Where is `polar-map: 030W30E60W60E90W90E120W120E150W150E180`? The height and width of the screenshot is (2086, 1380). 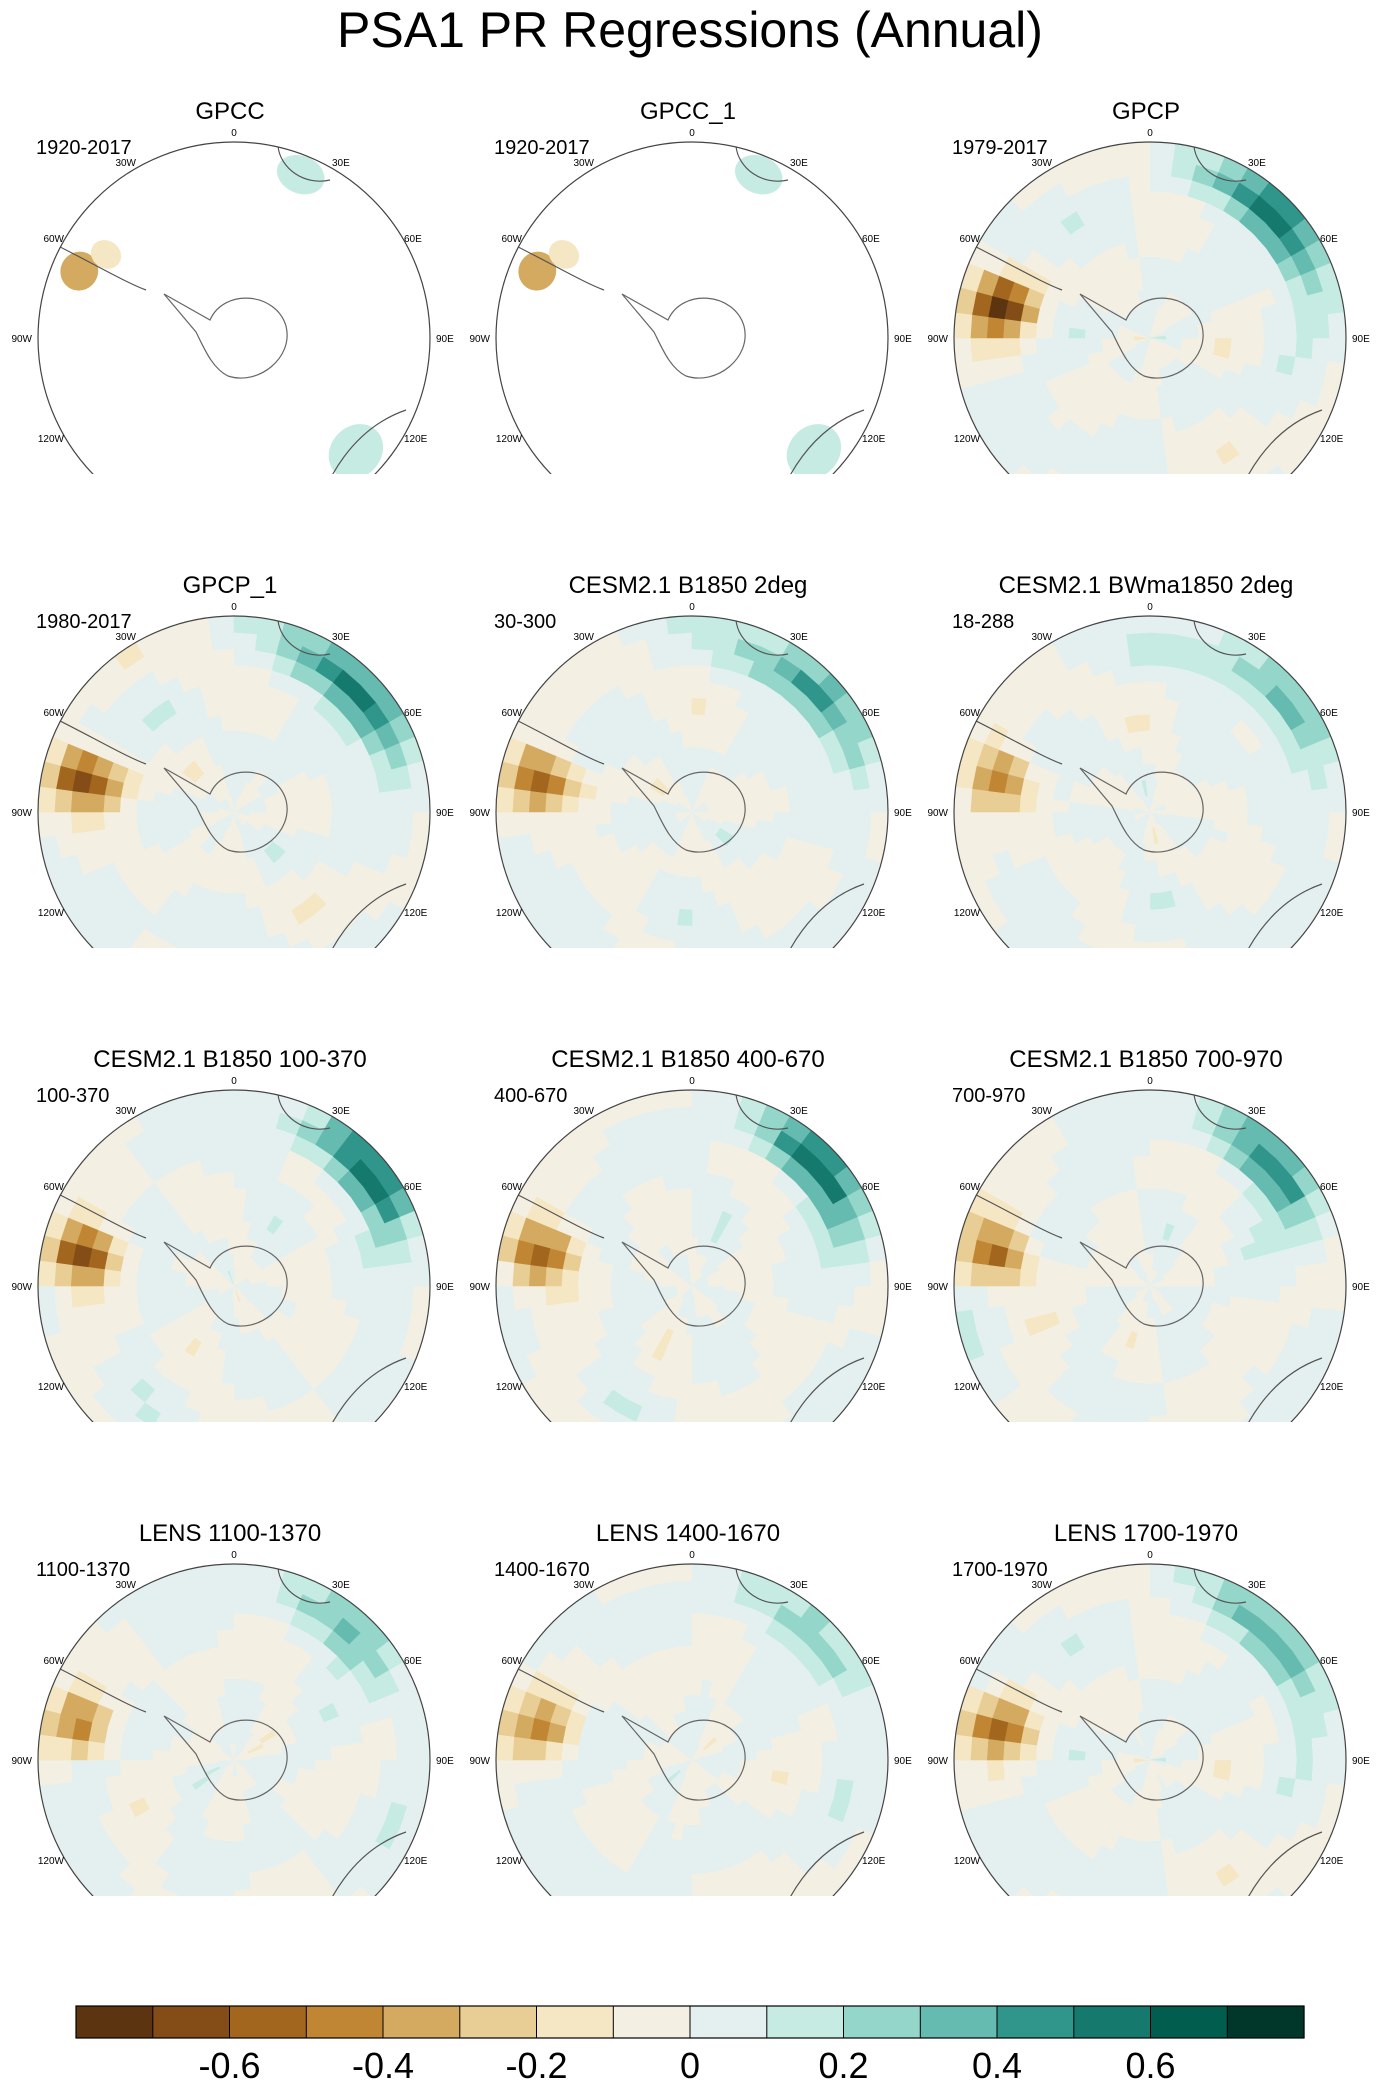 polar-map: 030W30E60W60E90W90E120W120E150W150E180 is located at coordinates (232, 775).